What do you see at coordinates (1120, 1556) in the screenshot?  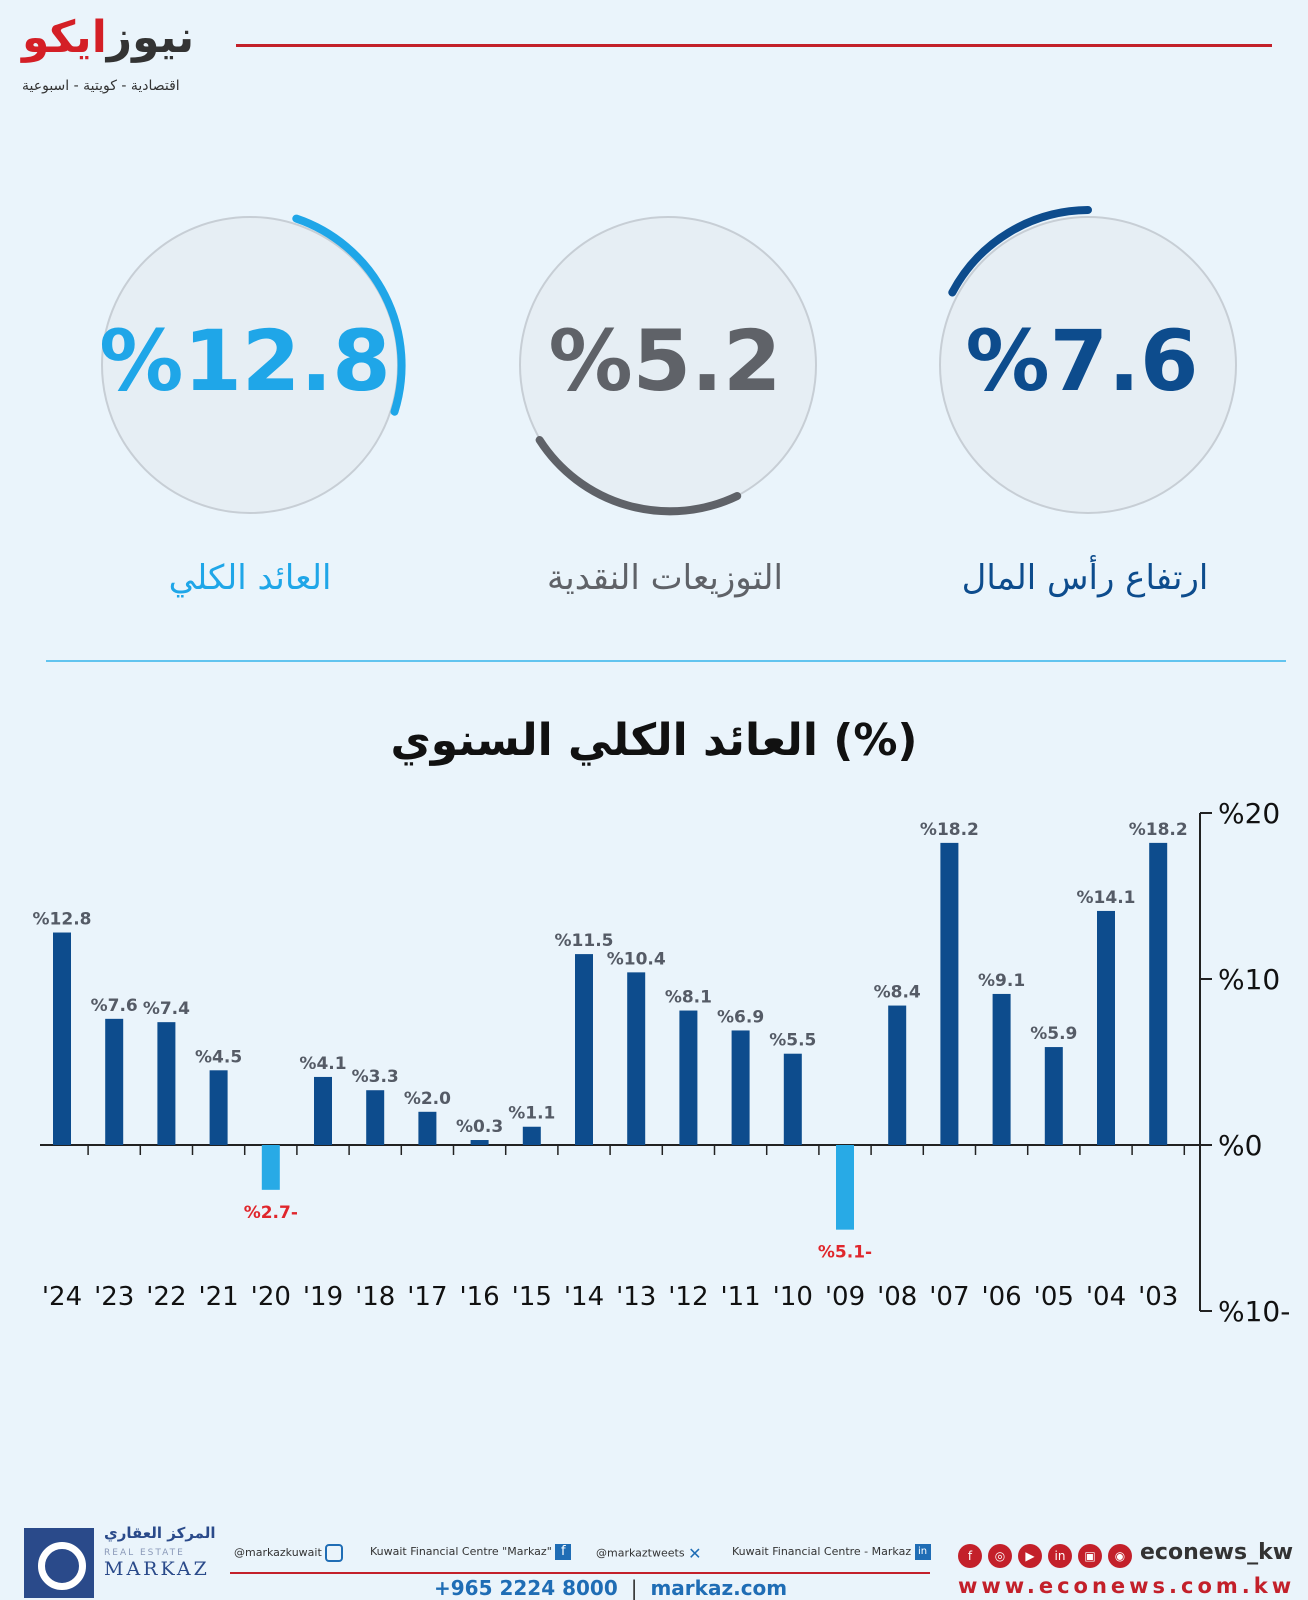 I see `econews-snapchat-icon: ◉` at bounding box center [1120, 1556].